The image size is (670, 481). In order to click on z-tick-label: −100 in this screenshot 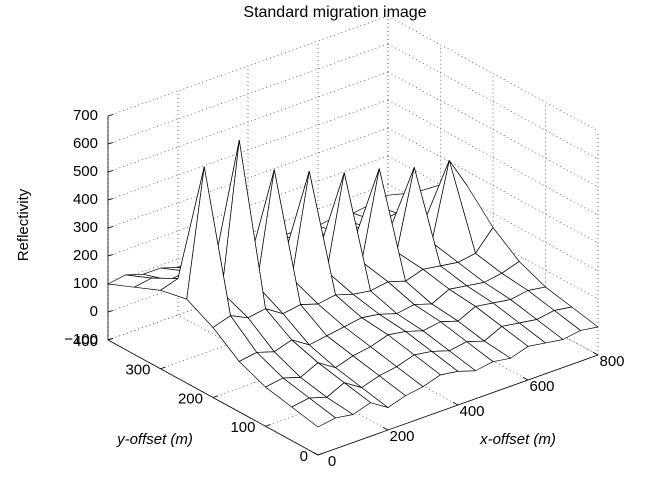, I will do `click(81, 339)`.